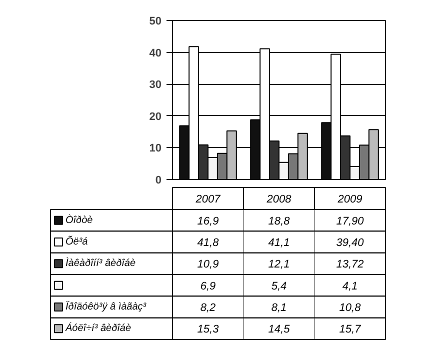  What do you see at coordinates (106, 306) in the screenshot?
I see `legend-label: Ïðîäóêö³ÿ â ìàãàç³` at bounding box center [106, 306].